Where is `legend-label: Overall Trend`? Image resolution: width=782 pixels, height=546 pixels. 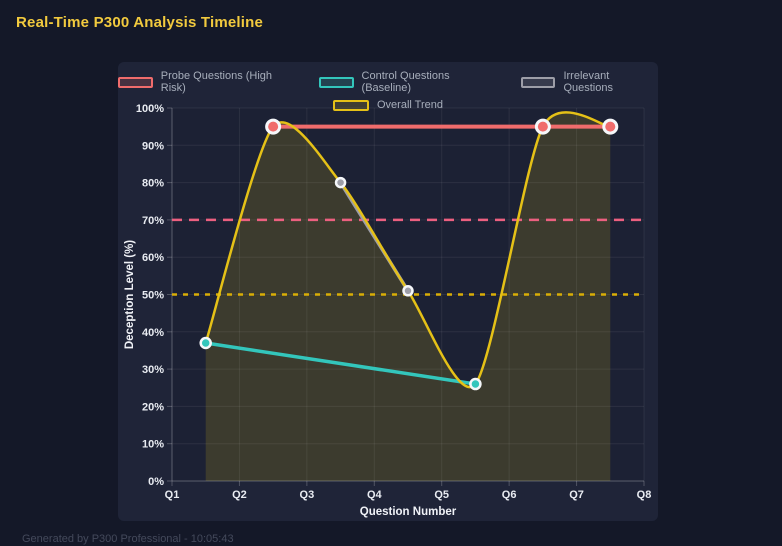 legend-label: Overall Trend is located at coordinates (410, 105).